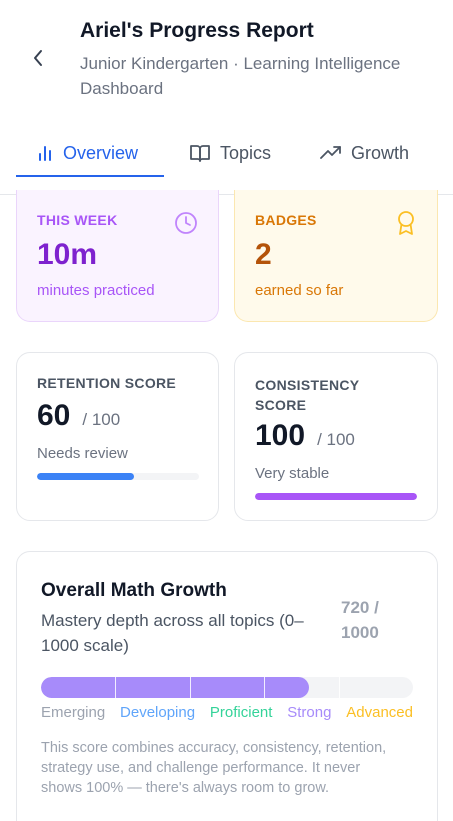 This screenshot has height=821, width=453. I want to click on retention-progress-track, so click(118, 476).